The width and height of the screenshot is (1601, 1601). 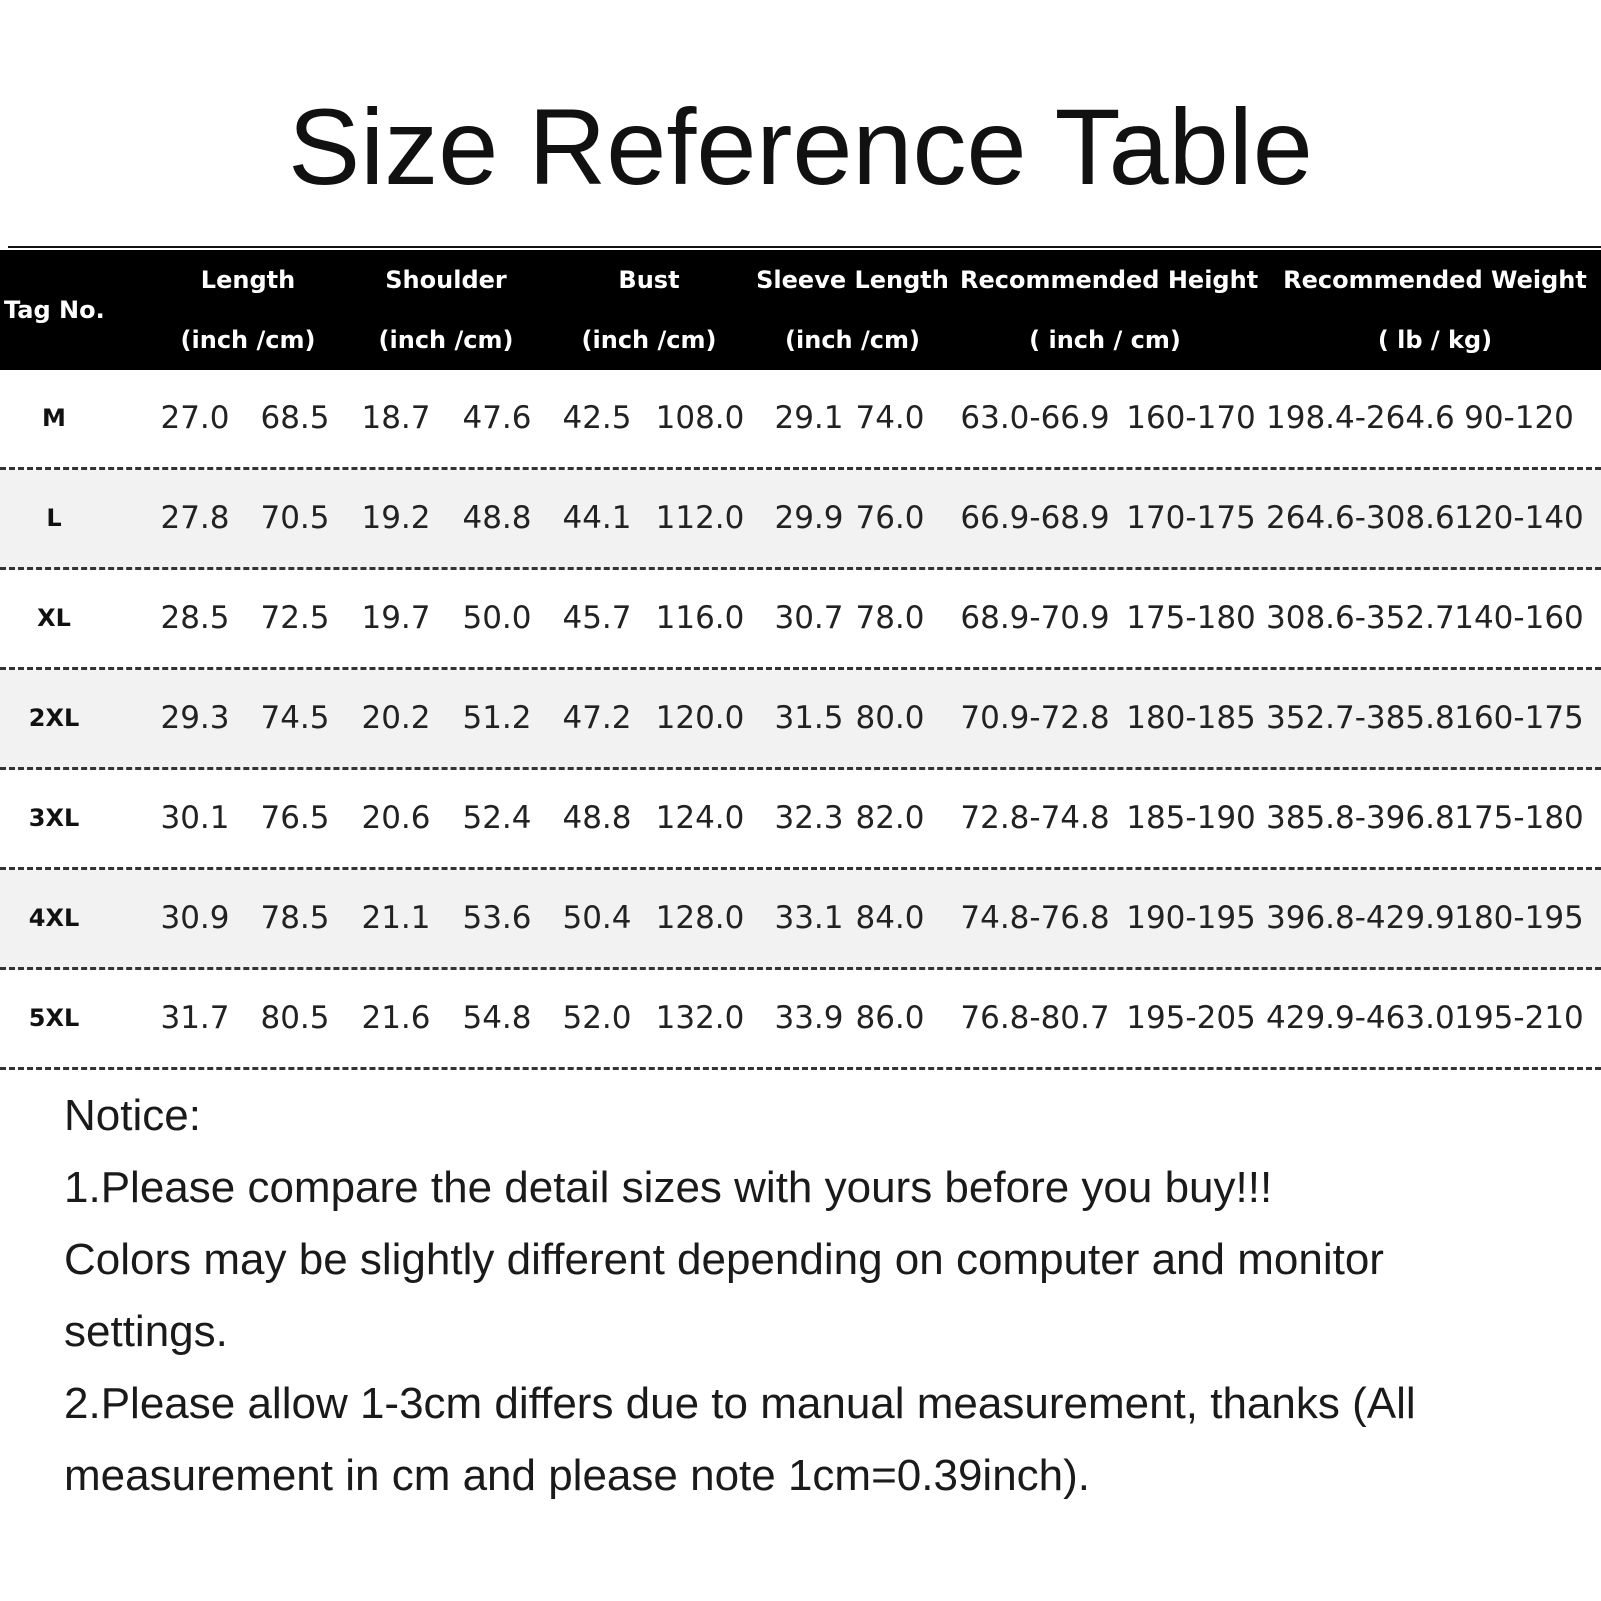 I want to click on table-cell: 76.8-80.7, so click(x=1035, y=1018).